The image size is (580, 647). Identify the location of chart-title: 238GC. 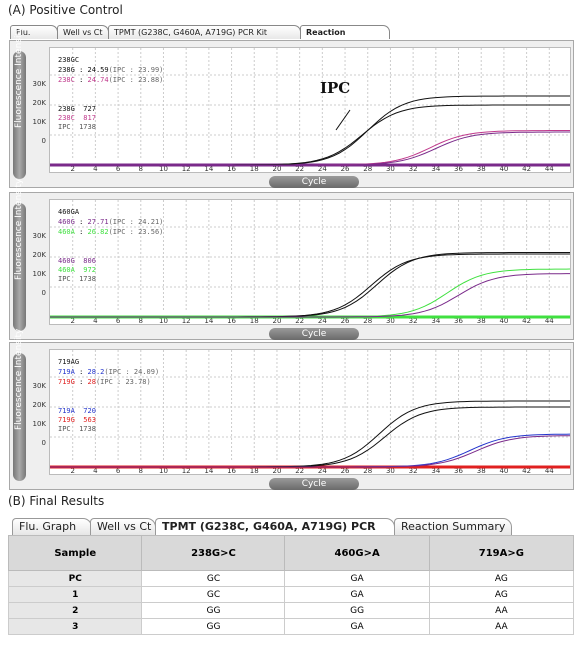
(69, 60).